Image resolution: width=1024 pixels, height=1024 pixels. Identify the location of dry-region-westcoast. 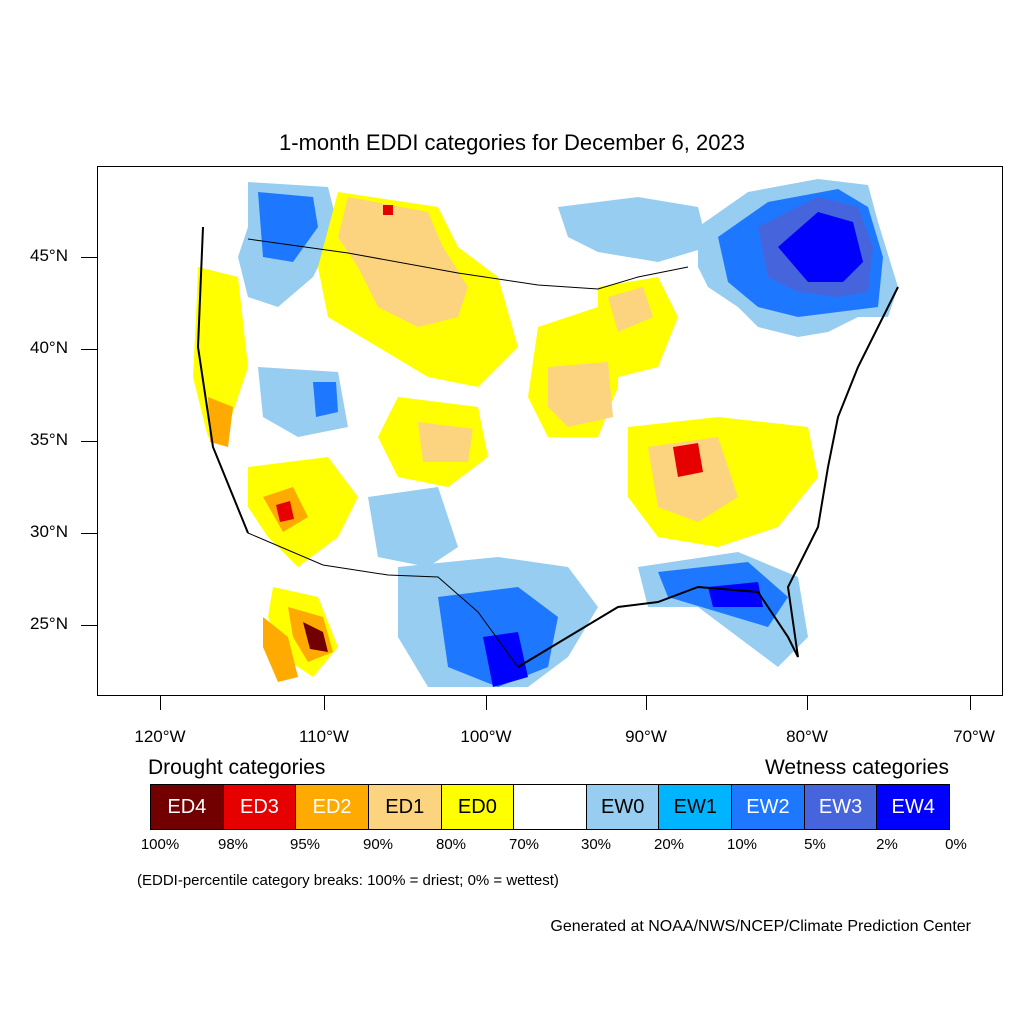
(220, 352).